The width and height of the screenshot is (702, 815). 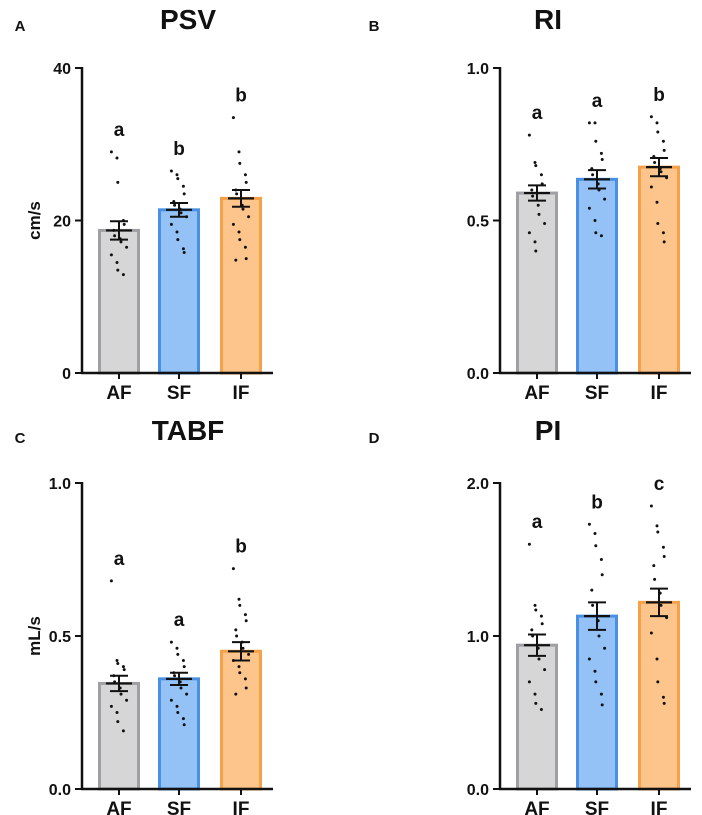 I want to click on y-tick-label-c: 1.0, so click(x=60, y=484).